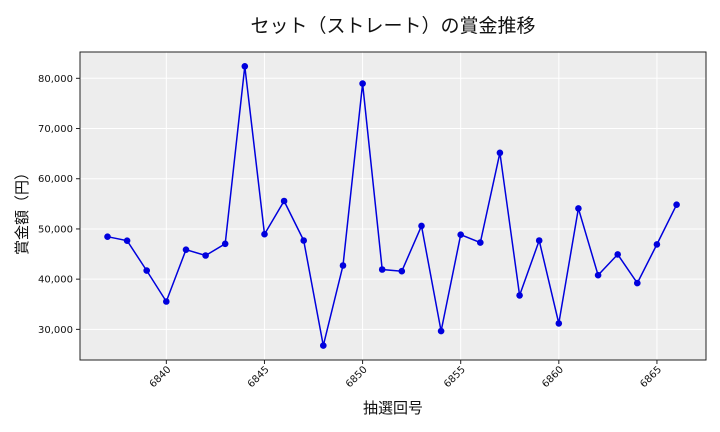  What do you see at coordinates (406, 375) in the screenshot?
I see `x-axis-ticks: 6840 6845 6850 6855 6860 6865` at bounding box center [406, 375].